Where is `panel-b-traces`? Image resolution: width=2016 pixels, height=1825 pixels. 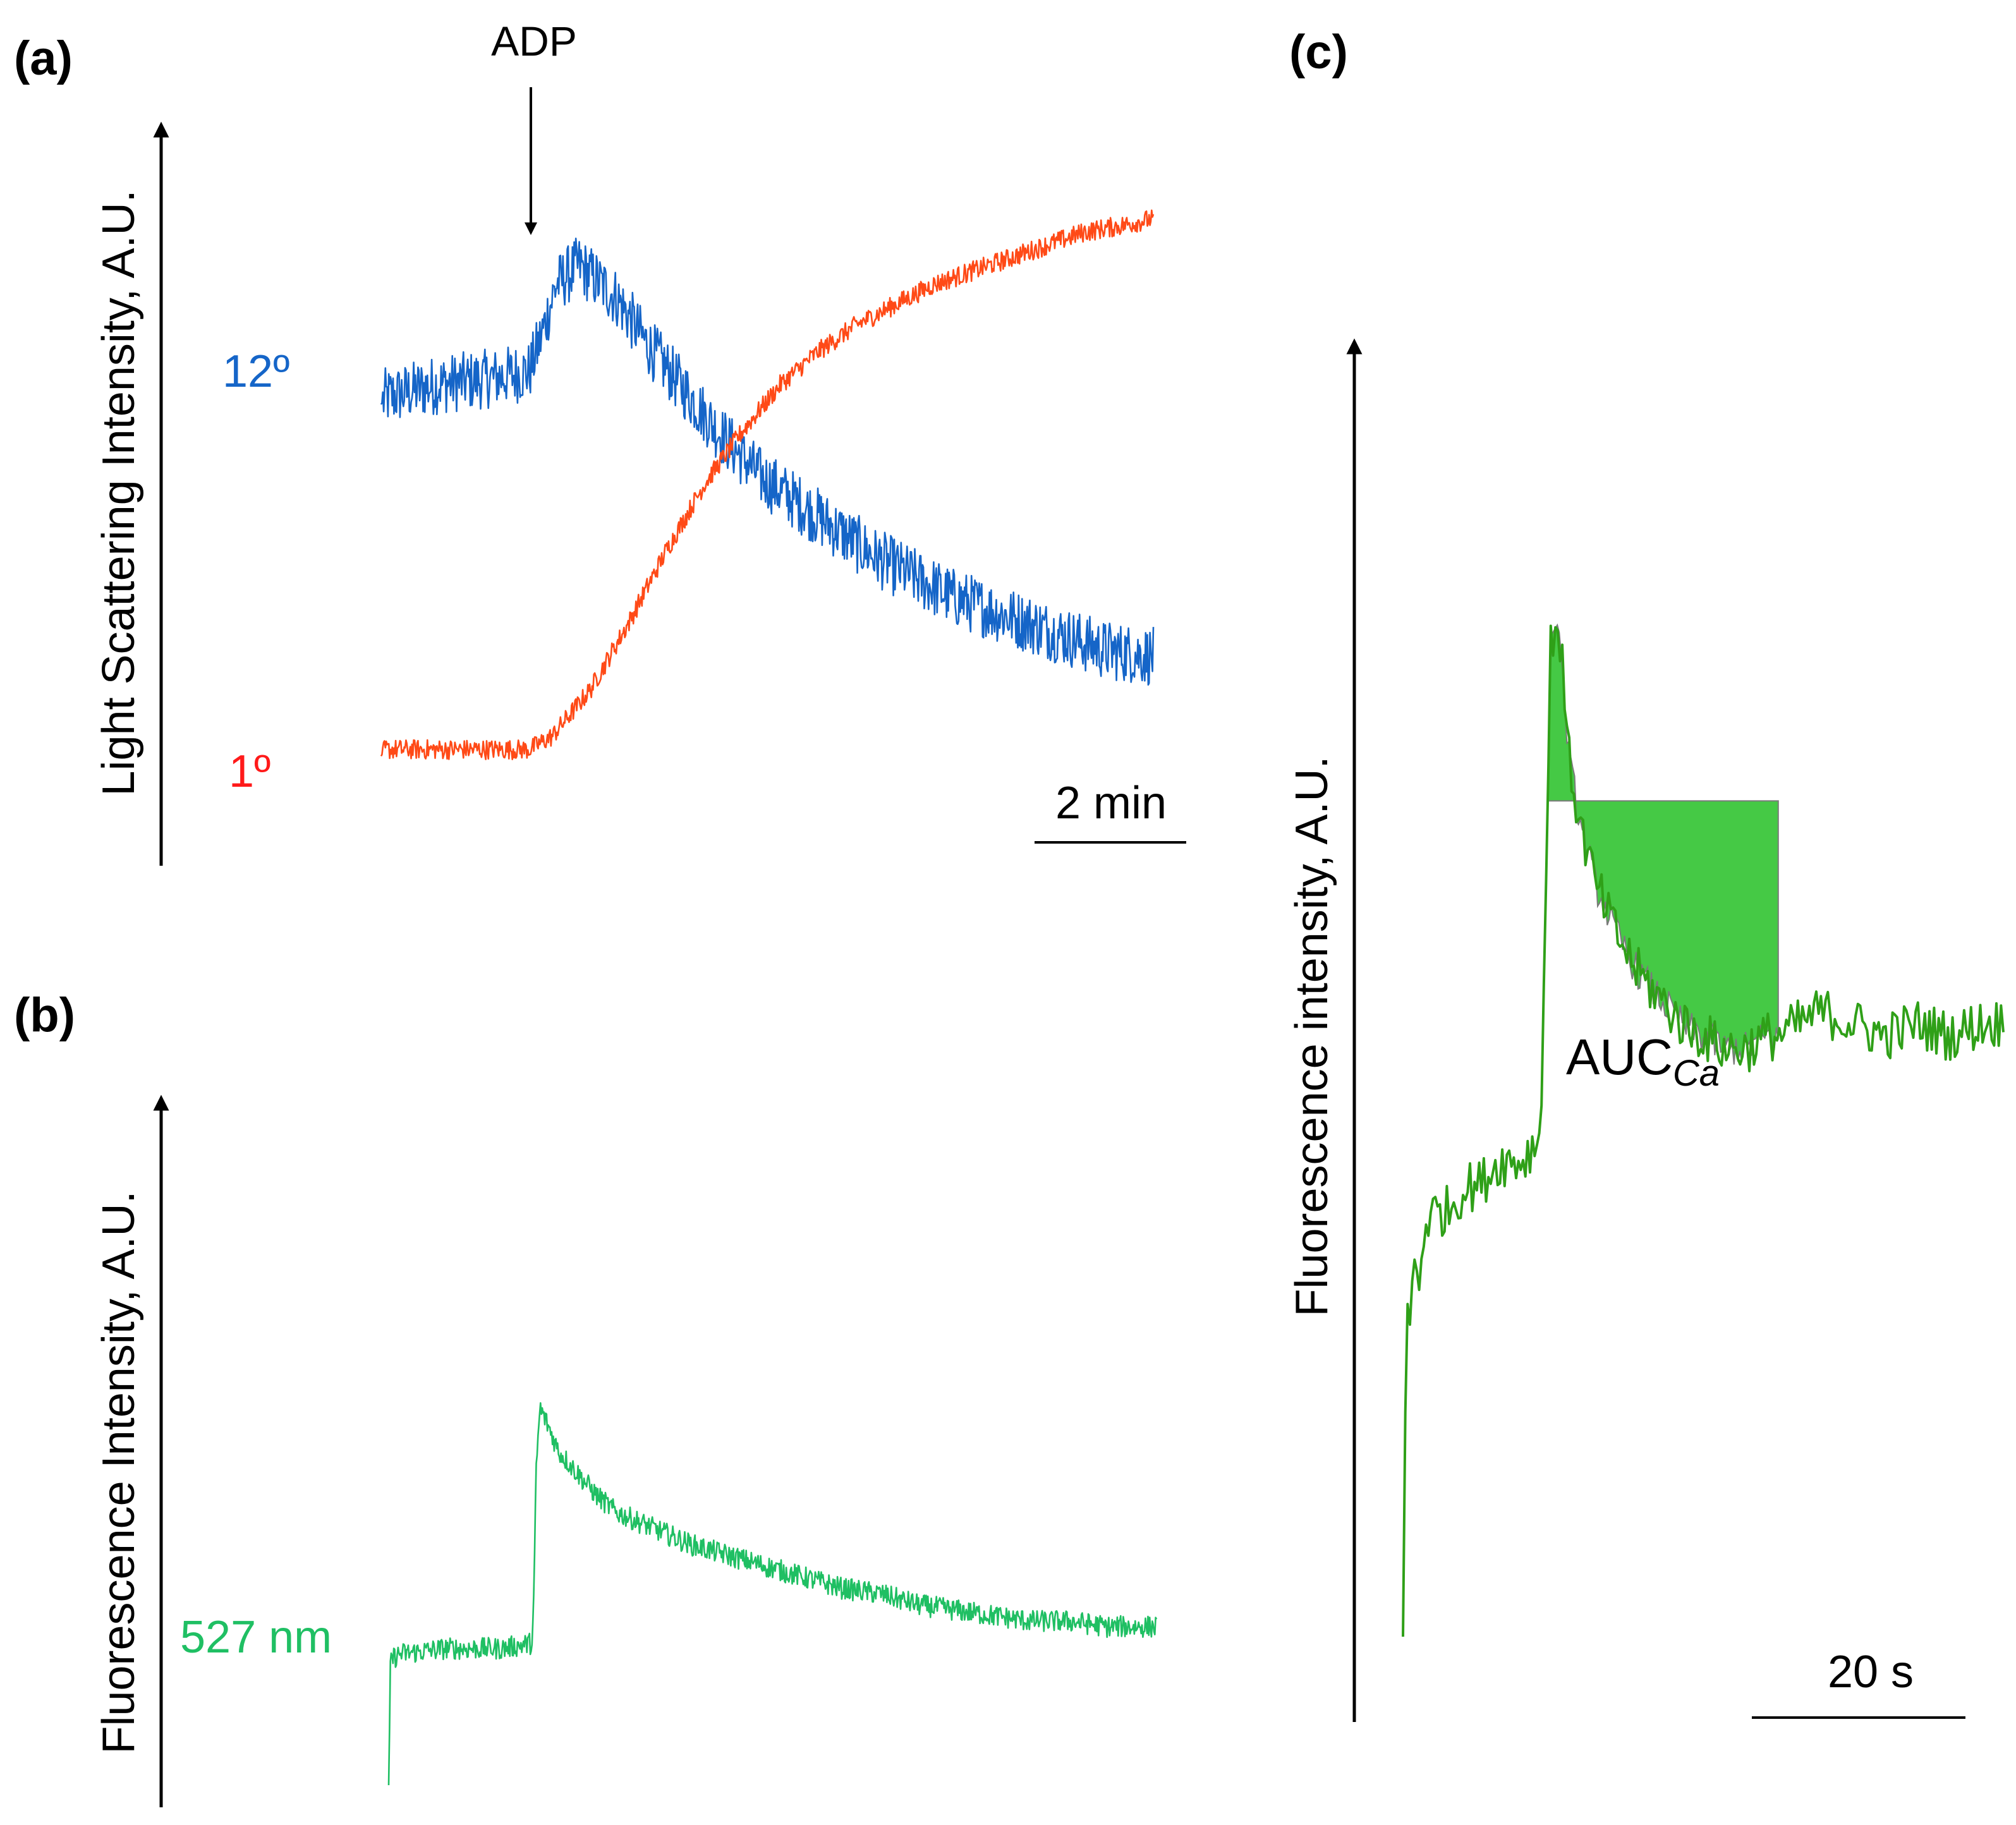 panel-b-traces is located at coordinates (772, 1594).